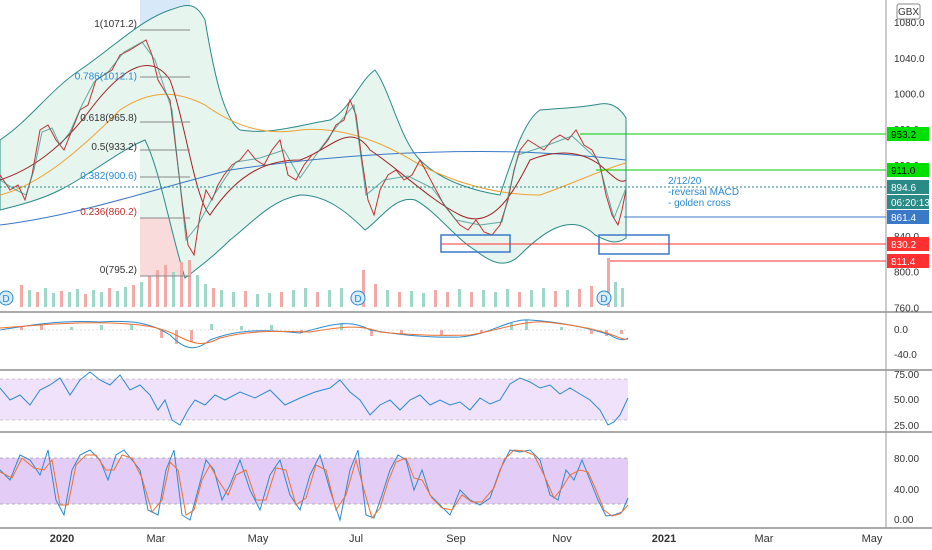 This screenshot has height=550, width=932. I want to click on macd-y-tick: 0.0, so click(901, 330).